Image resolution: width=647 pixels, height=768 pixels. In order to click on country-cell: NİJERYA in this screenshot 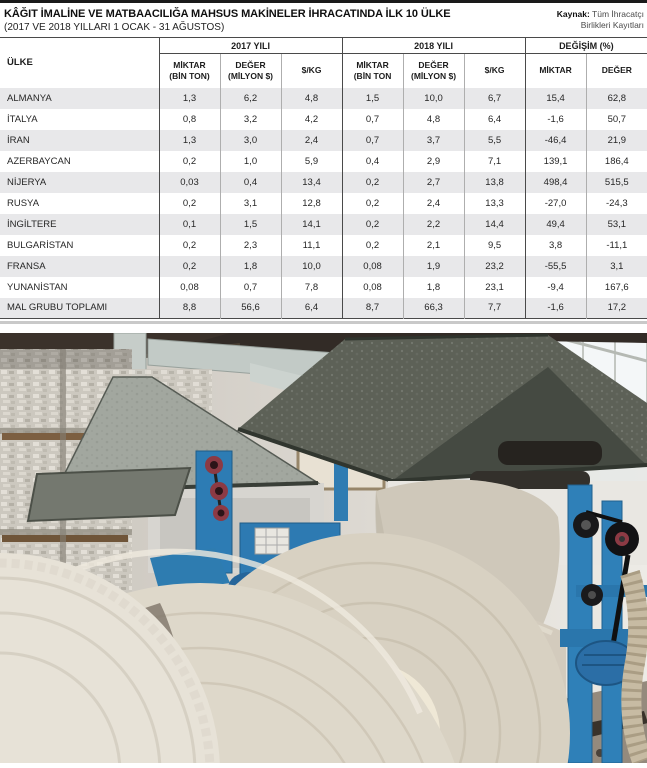, I will do `click(27, 182)`.